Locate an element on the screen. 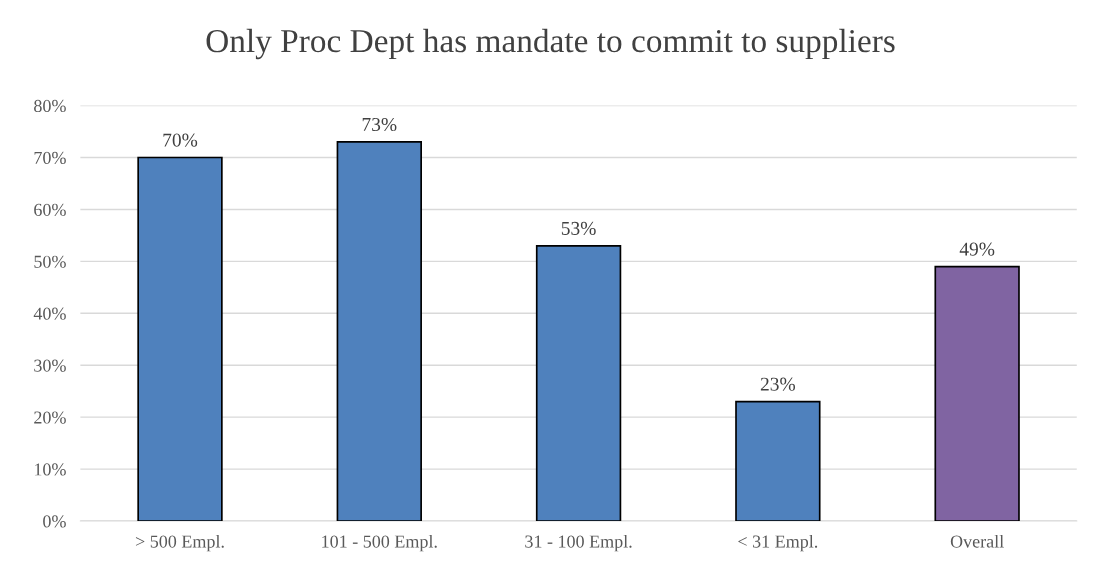  y-tick-label: 10% is located at coordinates (50, 469).